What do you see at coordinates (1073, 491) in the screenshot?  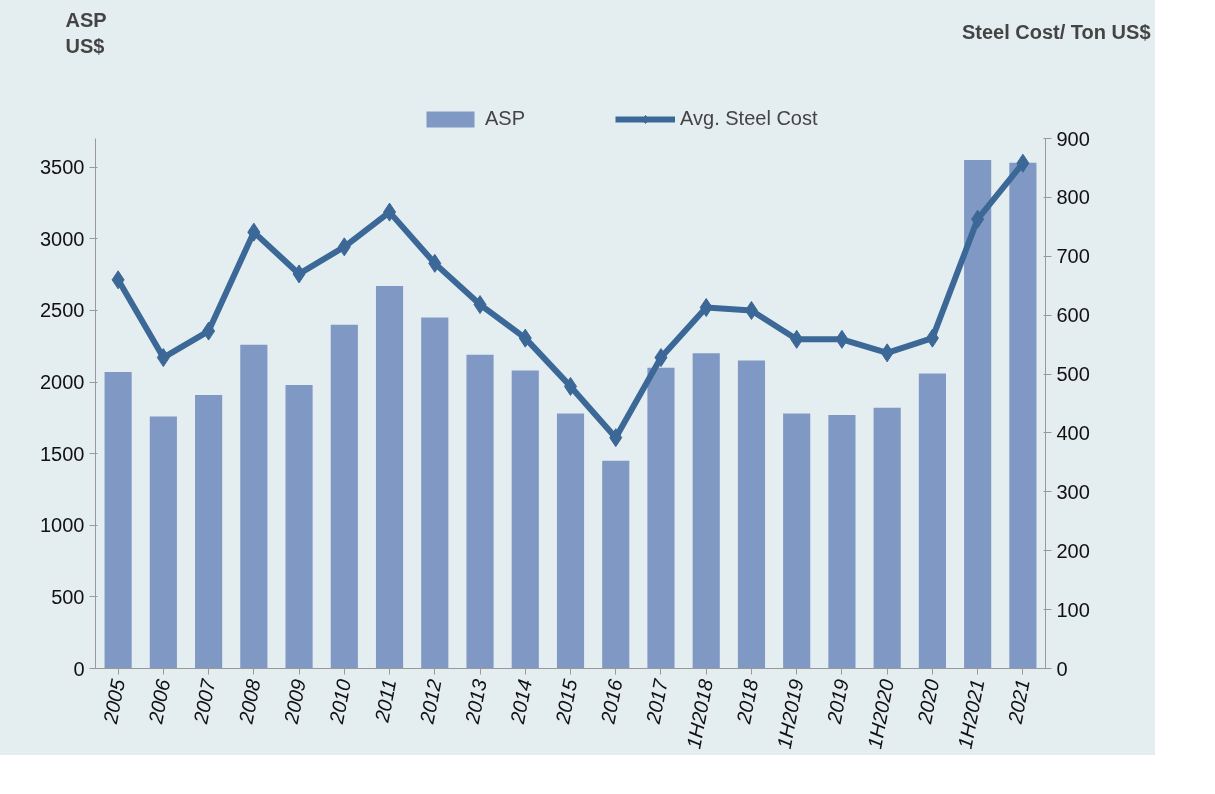 I see `y2-tick-label: 300` at bounding box center [1073, 491].